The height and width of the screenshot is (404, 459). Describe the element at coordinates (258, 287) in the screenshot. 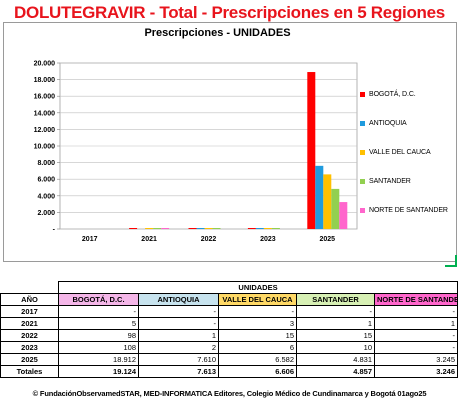

I see `group-header: UNIDADES` at that location.